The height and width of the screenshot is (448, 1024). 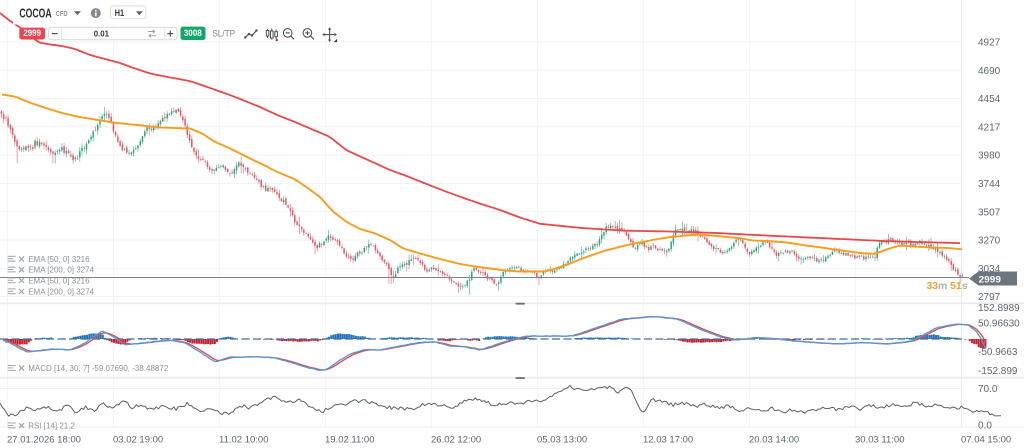 What do you see at coordinates (223, 34) in the screenshot?
I see `svg-text: SL/TP` at bounding box center [223, 34].